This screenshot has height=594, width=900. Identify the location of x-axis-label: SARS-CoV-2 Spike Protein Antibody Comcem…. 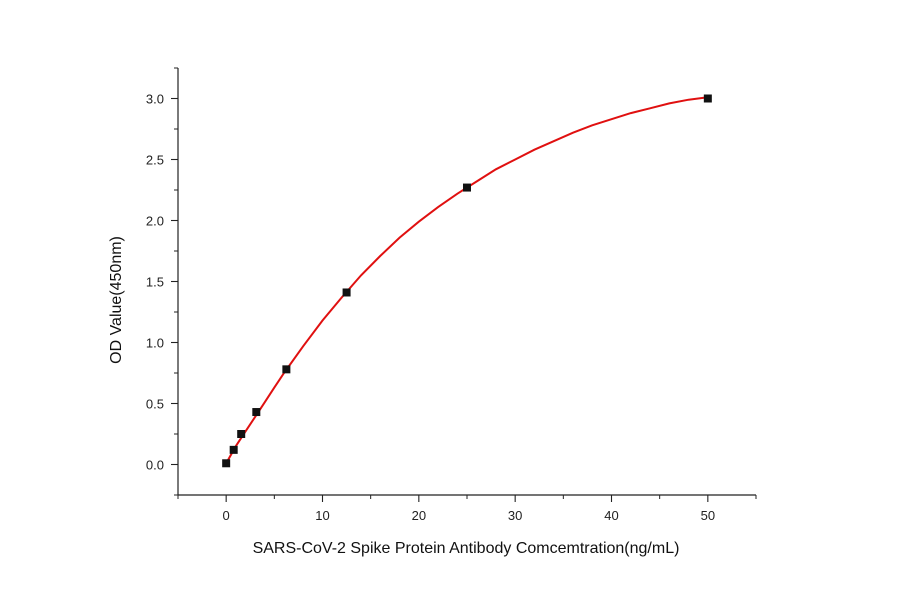
(466, 548).